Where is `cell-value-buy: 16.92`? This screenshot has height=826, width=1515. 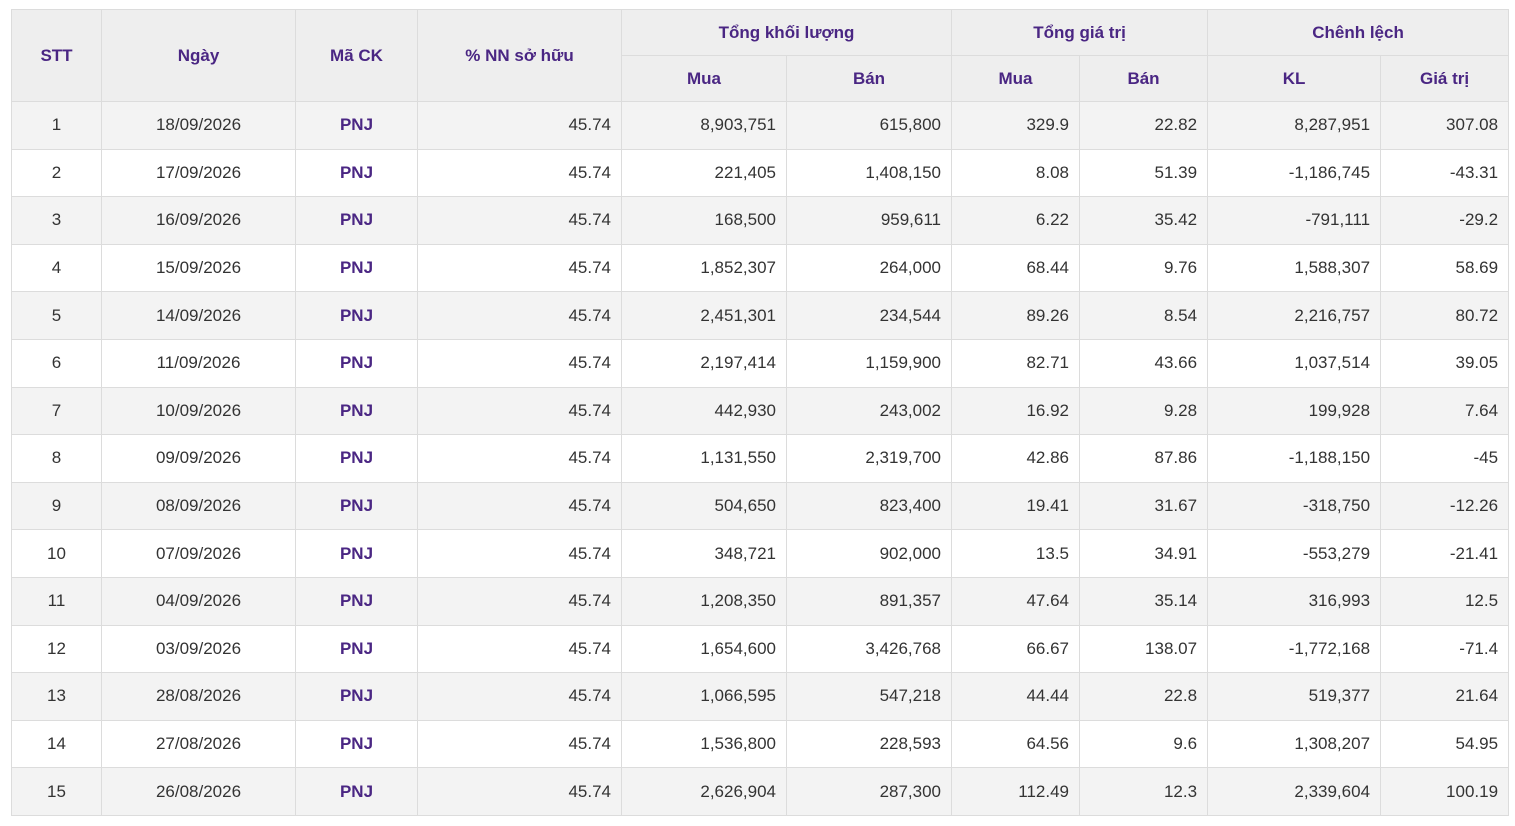 cell-value-buy: 16.92 is located at coordinates (1016, 411).